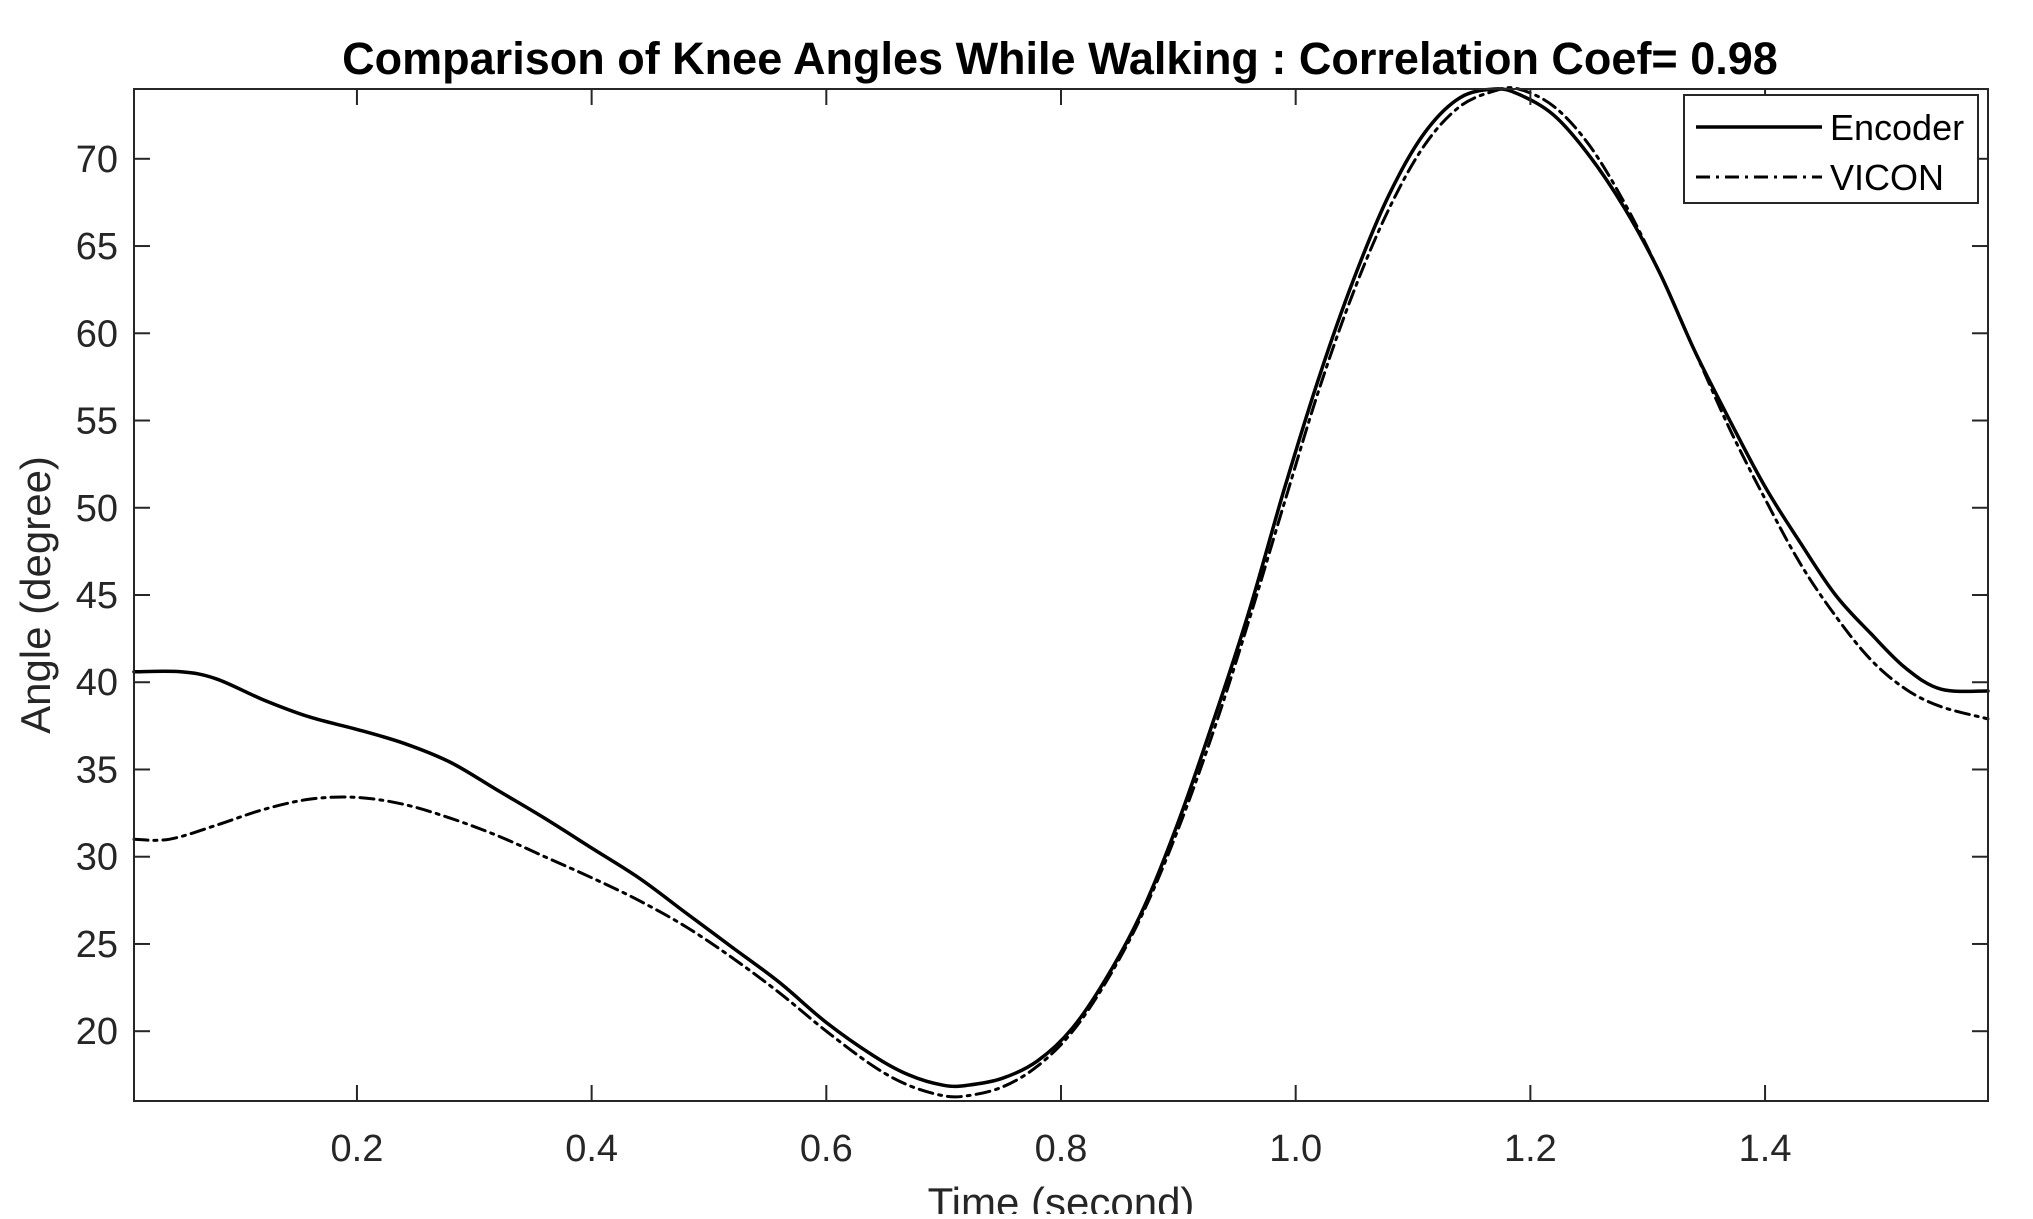  Describe the element at coordinates (1061, 1149) in the screenshot. I see `x-tick-label: 0.8` at that location.